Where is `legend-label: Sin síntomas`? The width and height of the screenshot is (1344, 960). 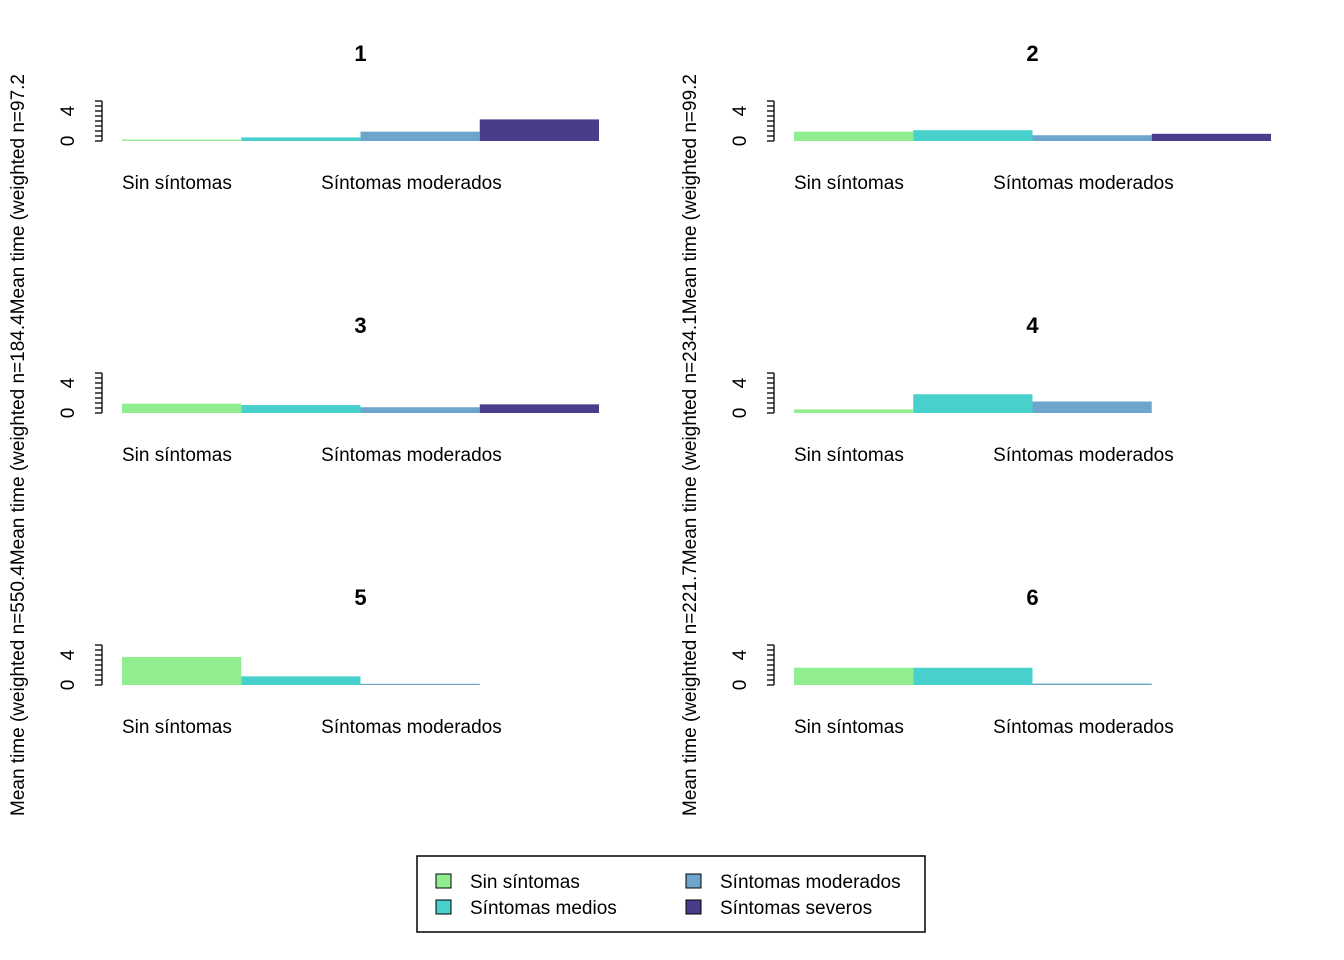 legend-label: Sin síntomas is located at coordinates (525, 882).